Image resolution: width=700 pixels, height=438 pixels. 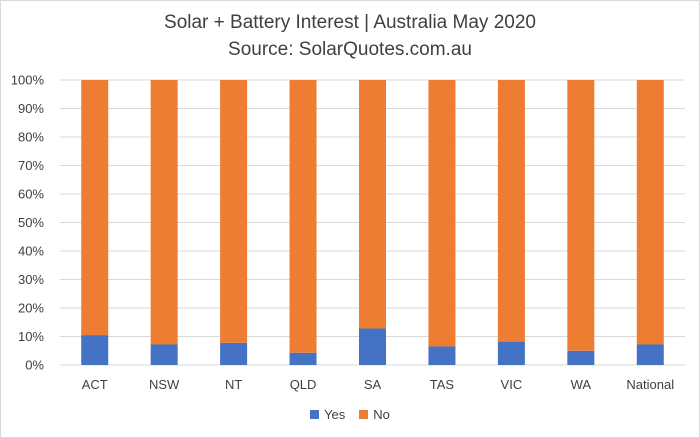 I want to click on y-tick-label: 70%, so click(x=31, y=165).